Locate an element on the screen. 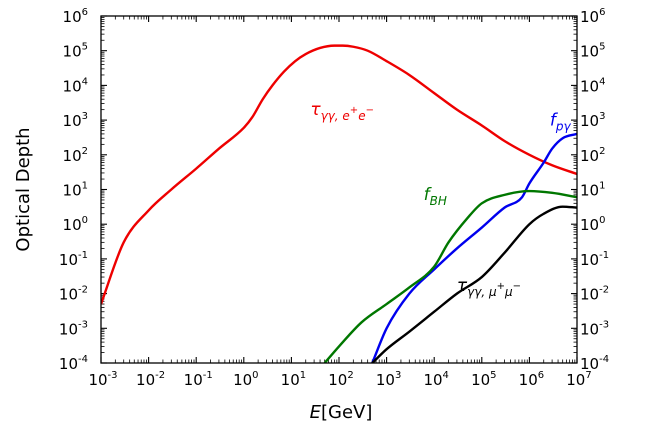  x-tick-label: 10⁵ is located at coordinates (483, 379).